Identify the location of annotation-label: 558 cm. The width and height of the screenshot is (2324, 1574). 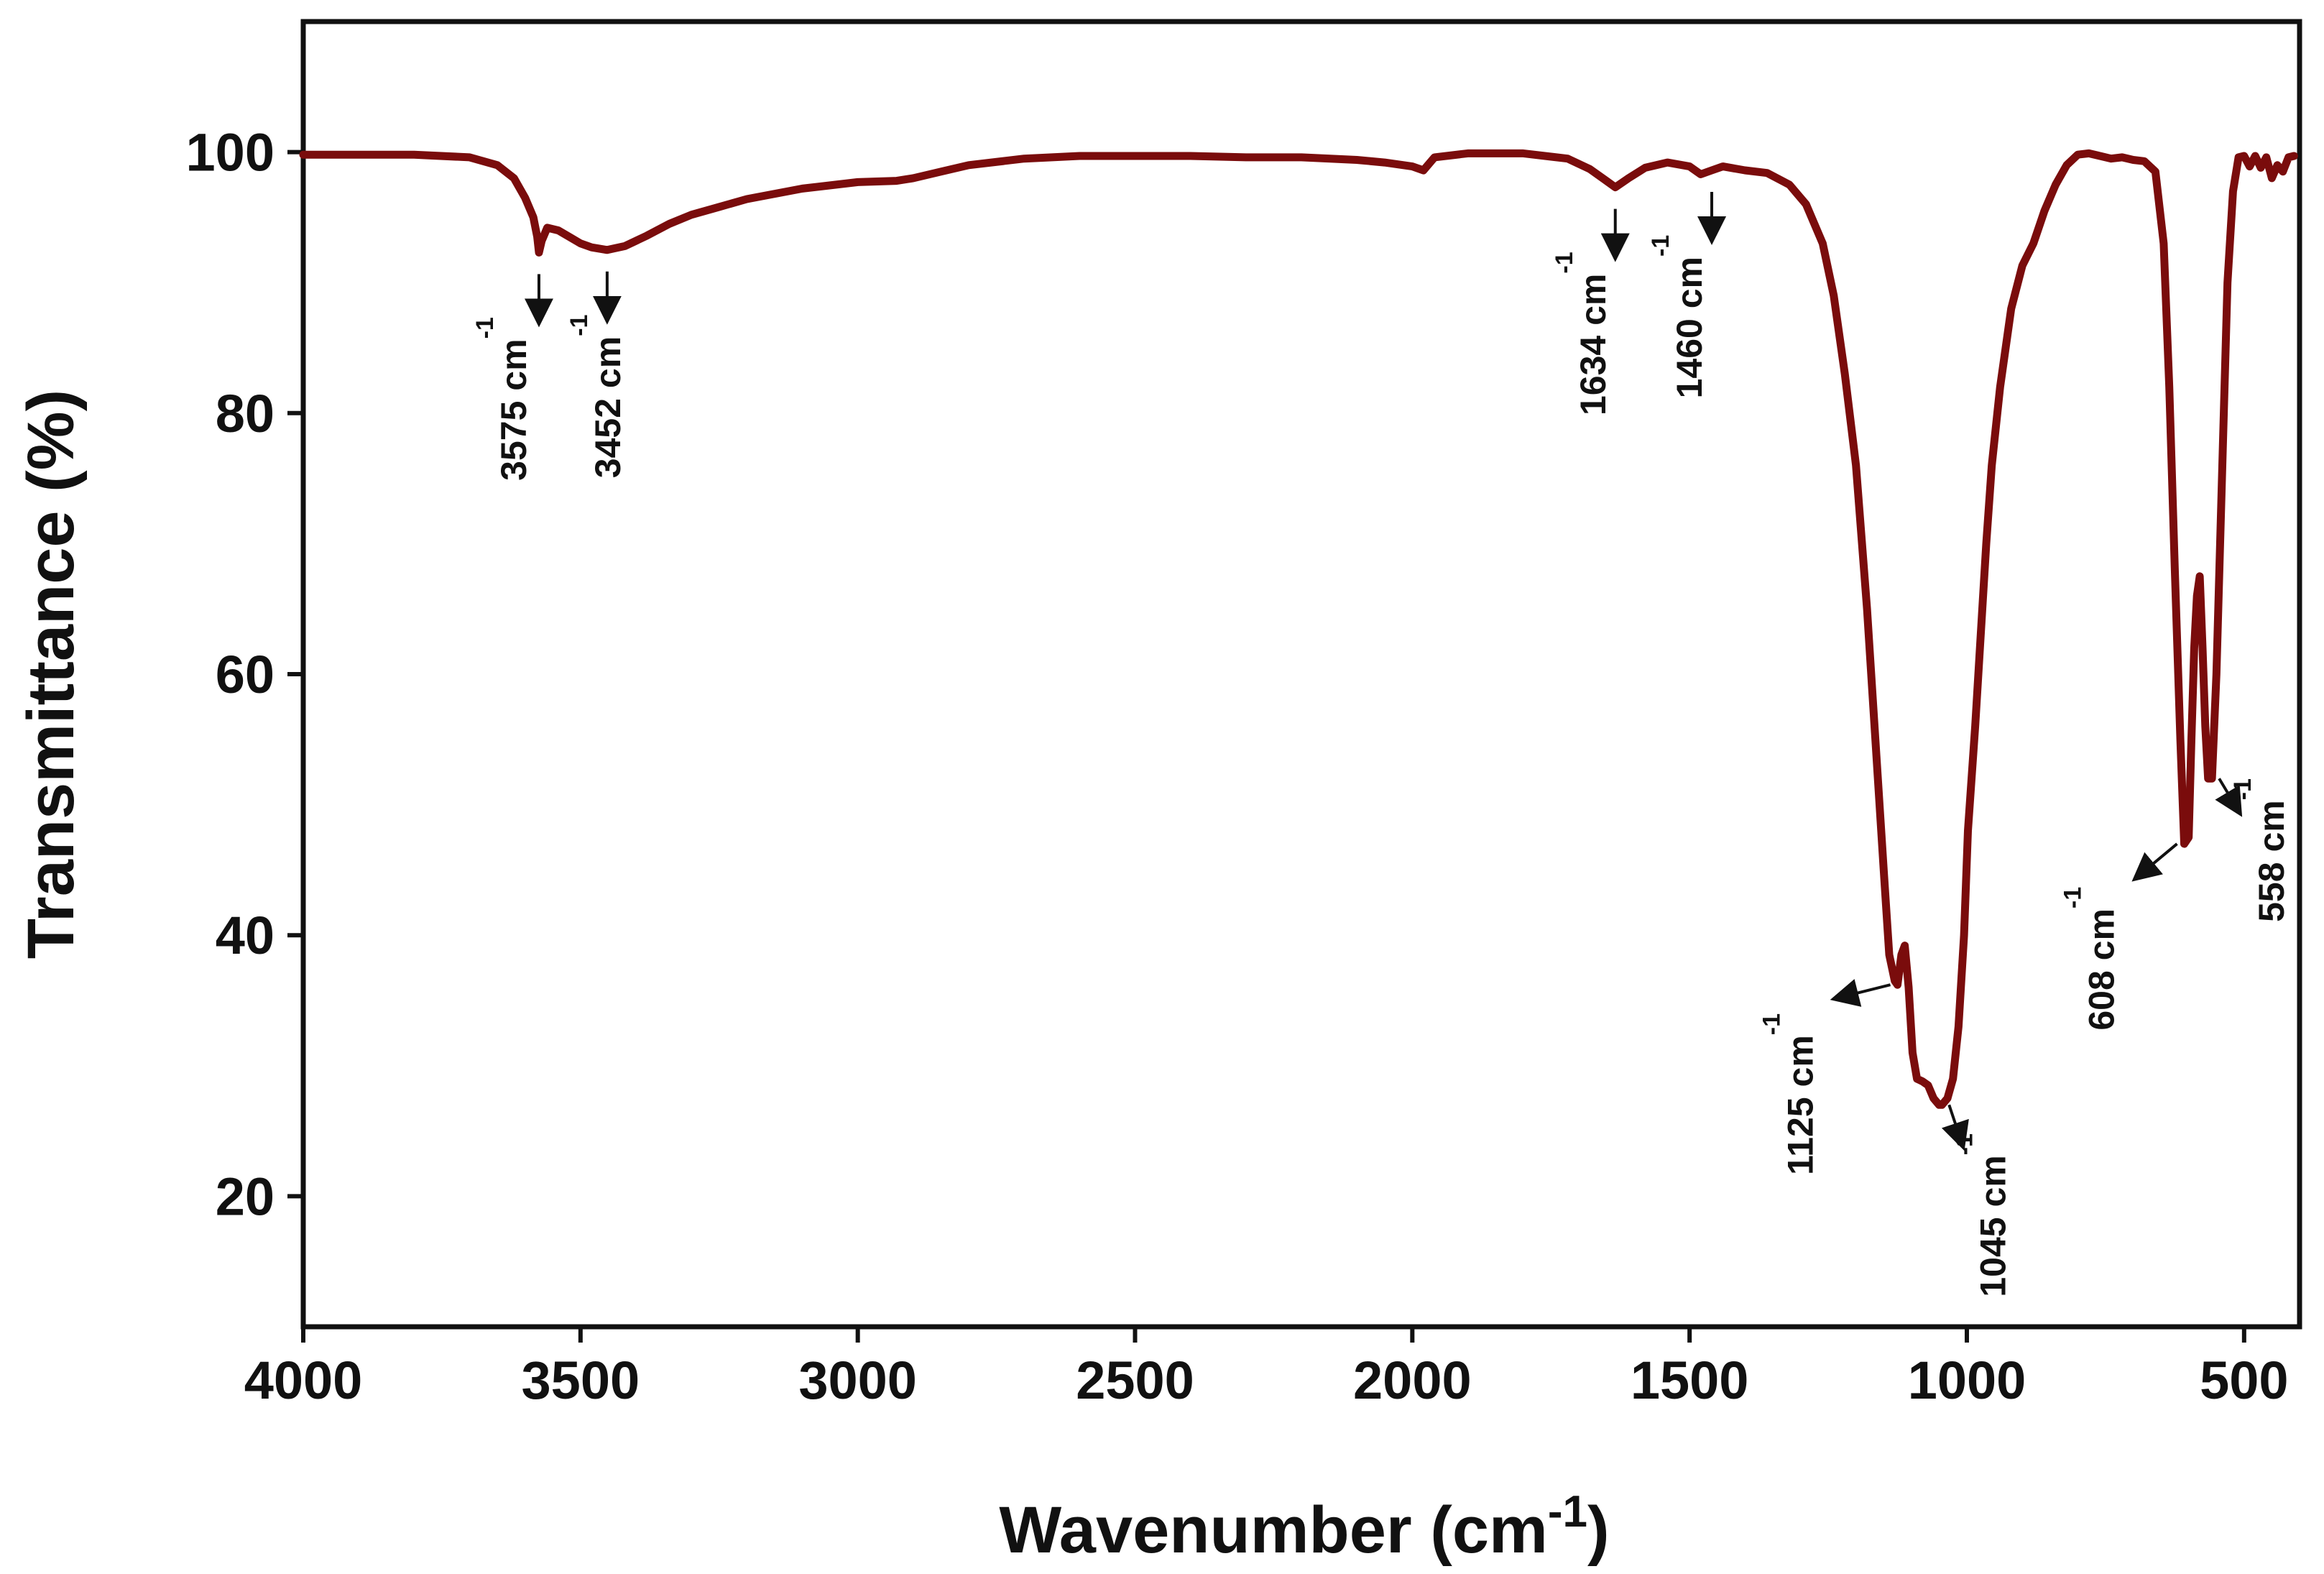
(2271, 861).